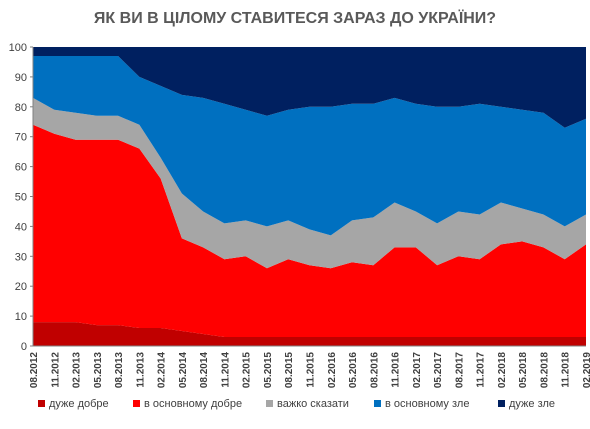 The image size is (590, 429). What do you see at coordinates (34, 370) in the screenshot?
I see `x-tick-label: 08.2012` at bounding box center [34, 370].